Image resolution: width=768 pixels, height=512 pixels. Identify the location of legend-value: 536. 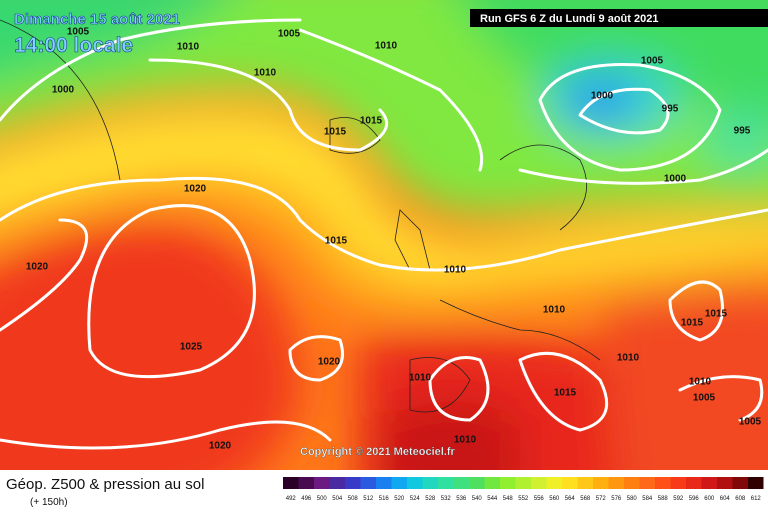
(461, 499).